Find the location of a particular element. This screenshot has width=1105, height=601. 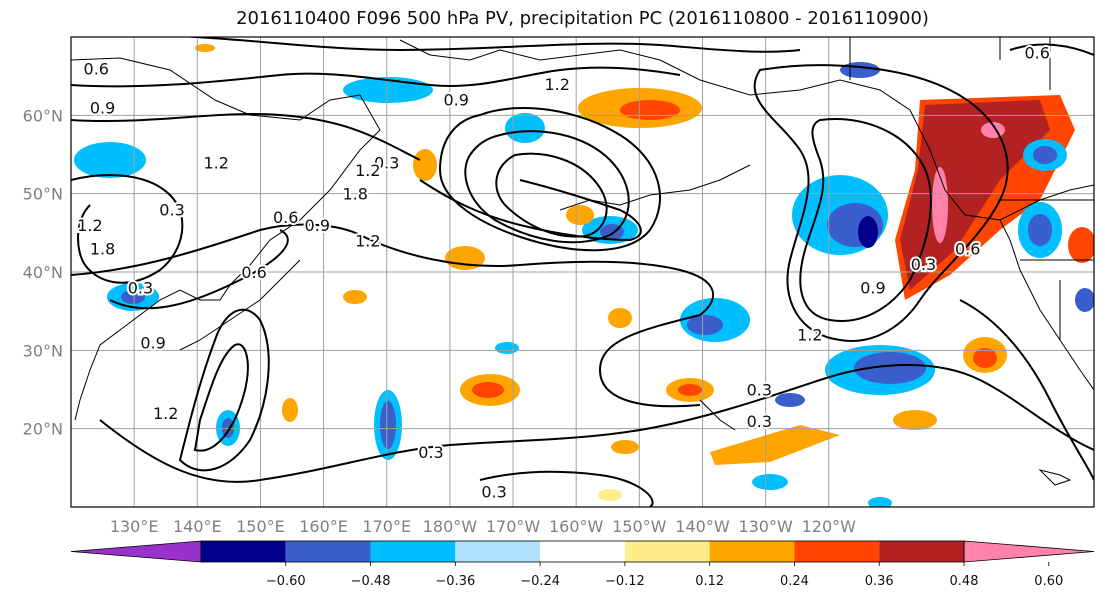

longitude-tick-label: 160°W is located at coordinates (576, 526).